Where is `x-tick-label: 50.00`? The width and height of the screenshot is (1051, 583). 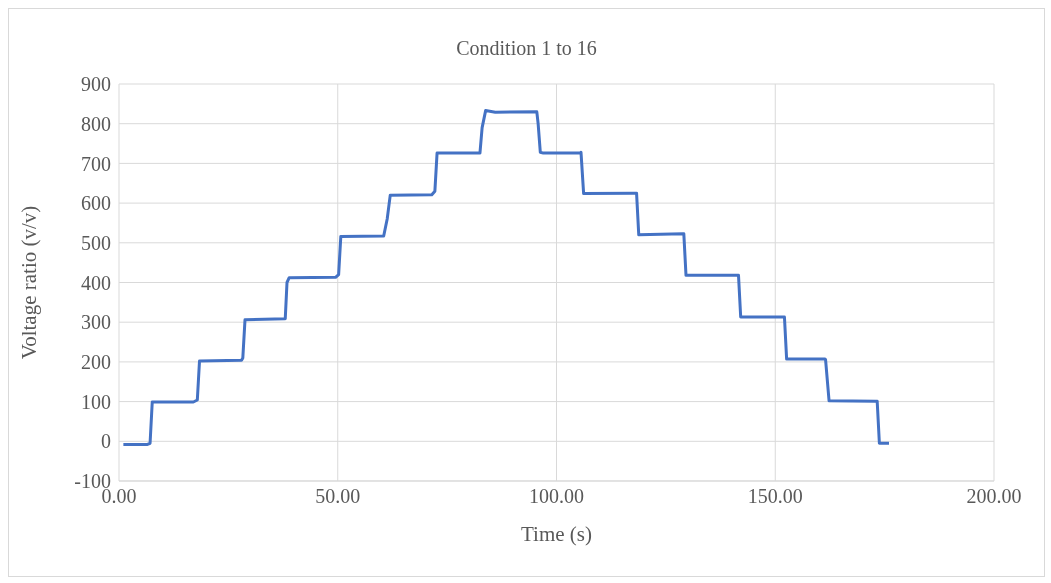
x-tick-label: 50.00 is located at coordinates (338, 496).